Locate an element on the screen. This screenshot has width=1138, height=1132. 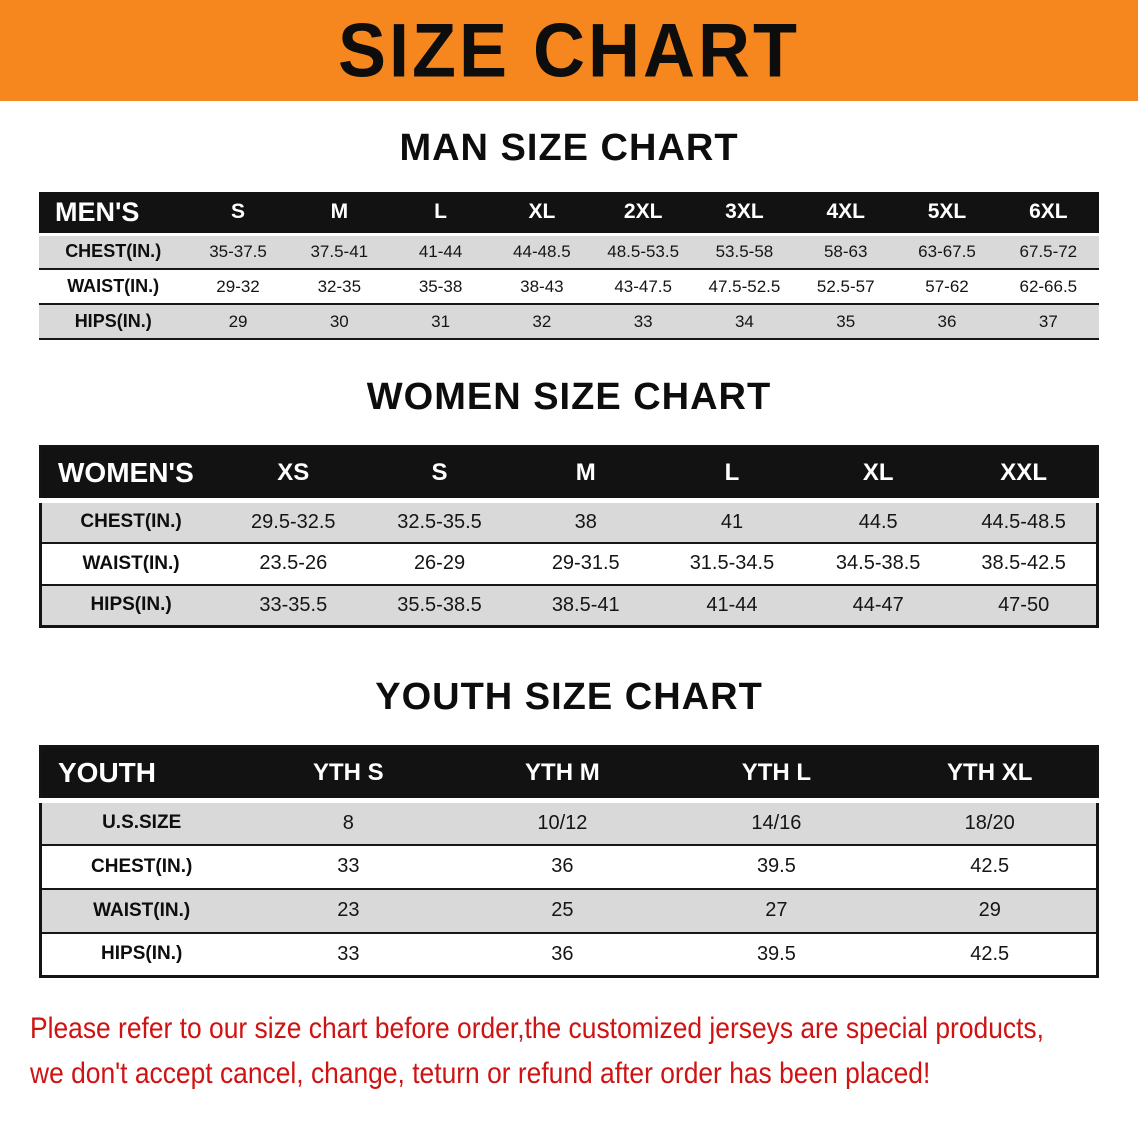
table-title-cell: YOUTH is located at coordinates (141, 774).